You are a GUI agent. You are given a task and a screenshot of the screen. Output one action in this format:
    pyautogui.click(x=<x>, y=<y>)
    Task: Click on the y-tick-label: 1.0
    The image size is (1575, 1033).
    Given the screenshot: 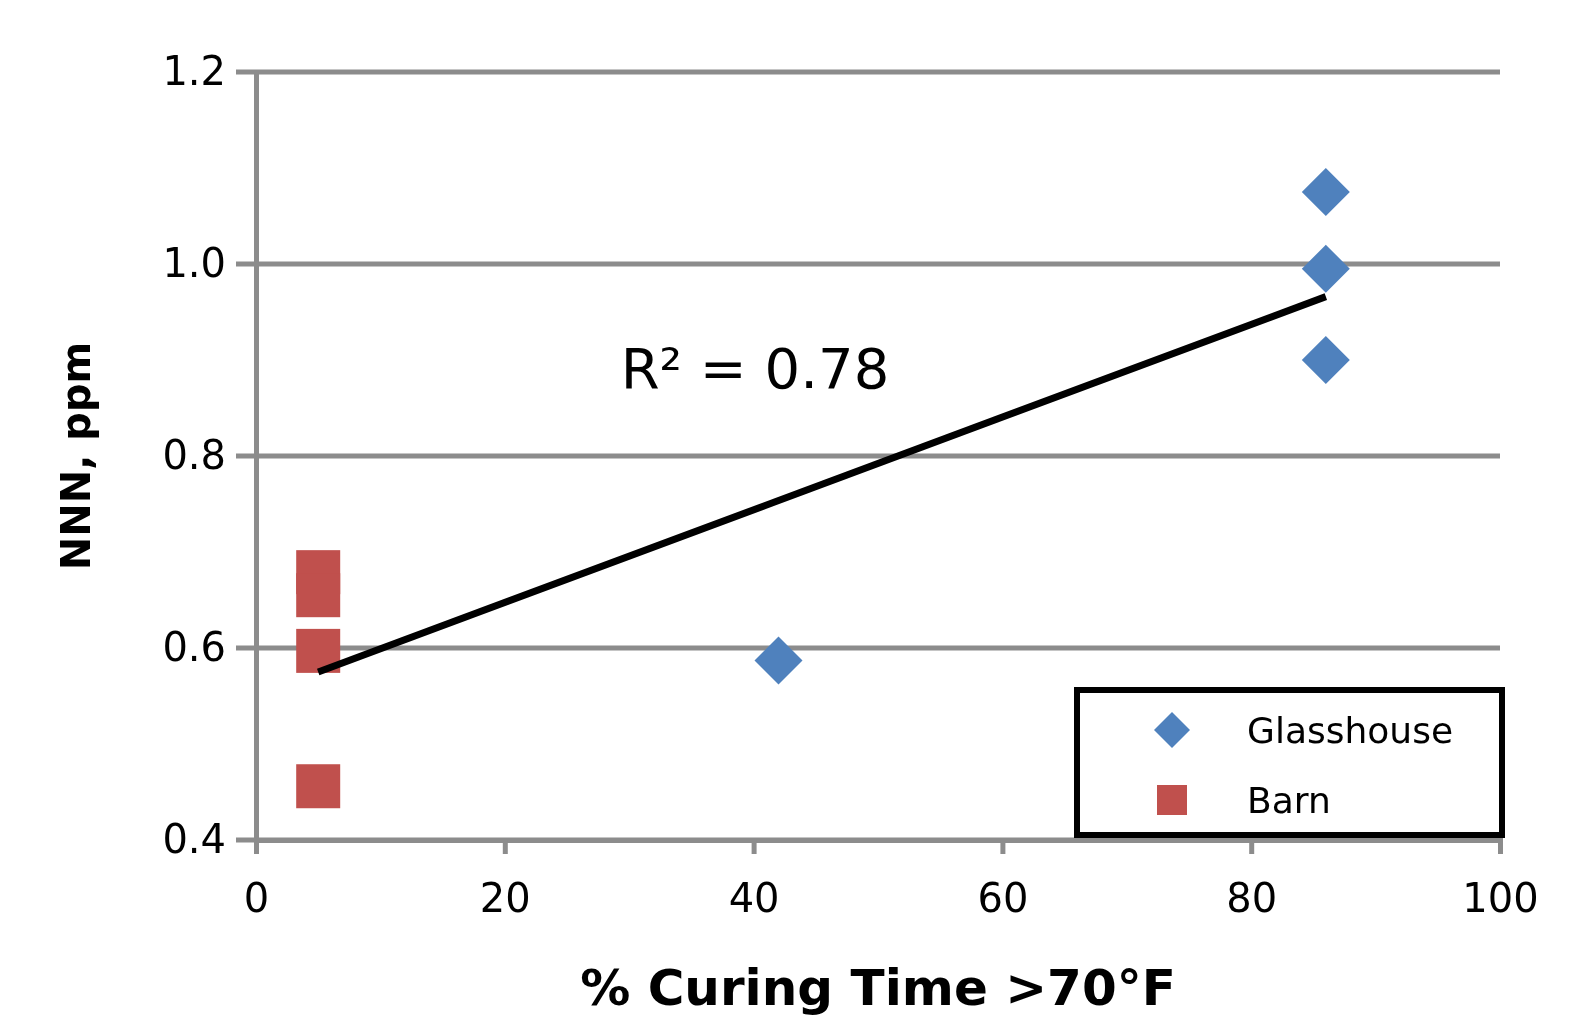 What is the action you would take?
    pyautogui.click(x=194, y=263)
    